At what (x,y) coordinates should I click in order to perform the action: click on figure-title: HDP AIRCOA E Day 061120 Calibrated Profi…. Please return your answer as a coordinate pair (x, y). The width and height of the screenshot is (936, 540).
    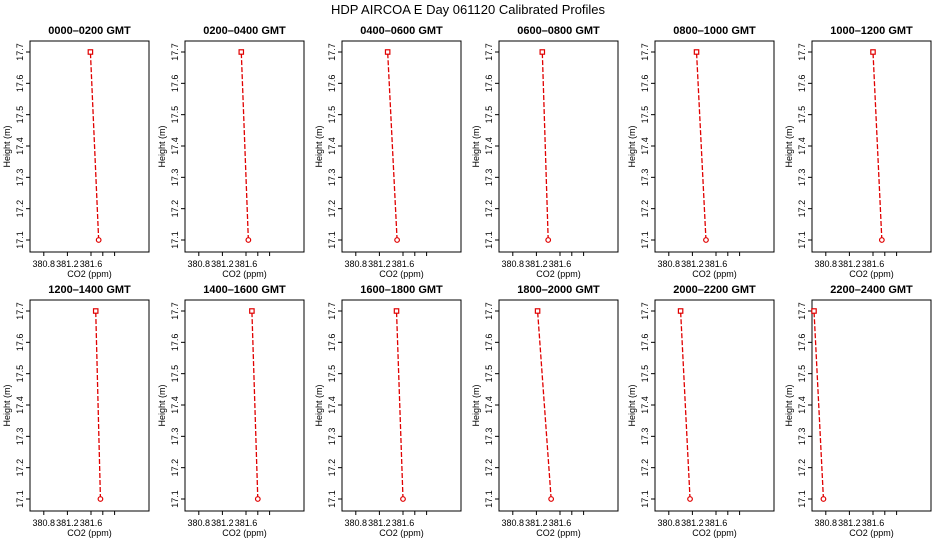
    Looking at the image, I should click on (468, 9).